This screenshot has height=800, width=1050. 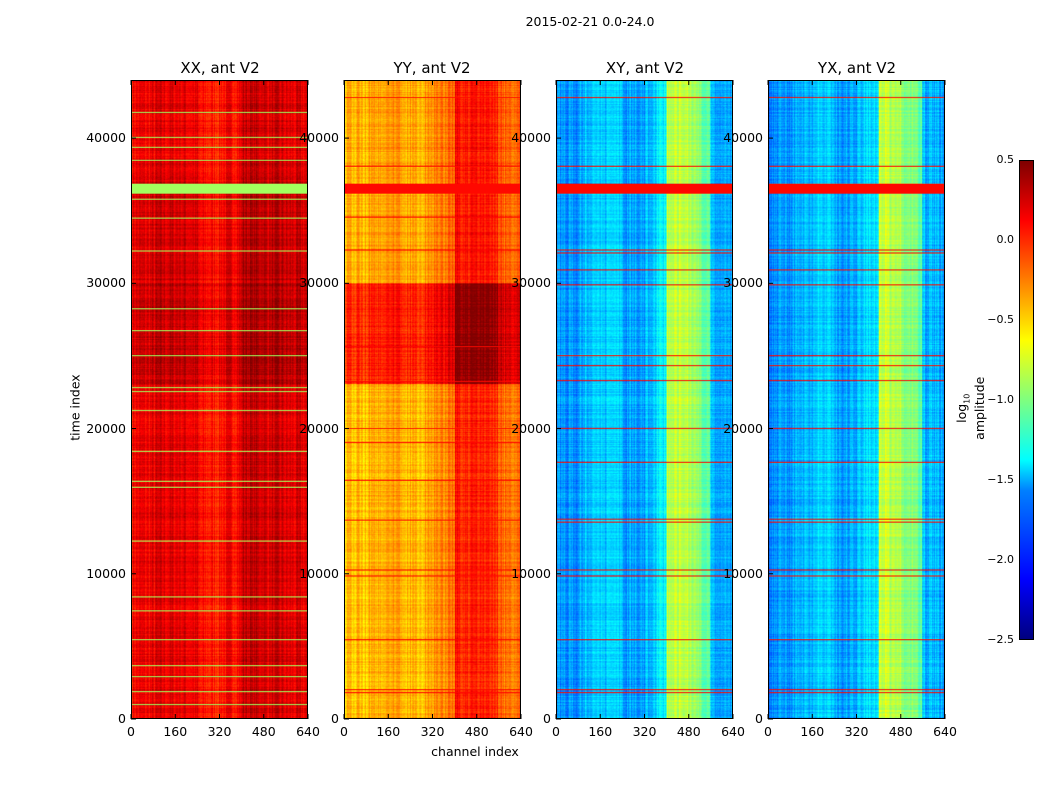 What do you see at coordinates (590, 21) in the screenshot?
I see `figure-title: 2015-02-21 0.0-24.0` at bounding box center [590, 21].